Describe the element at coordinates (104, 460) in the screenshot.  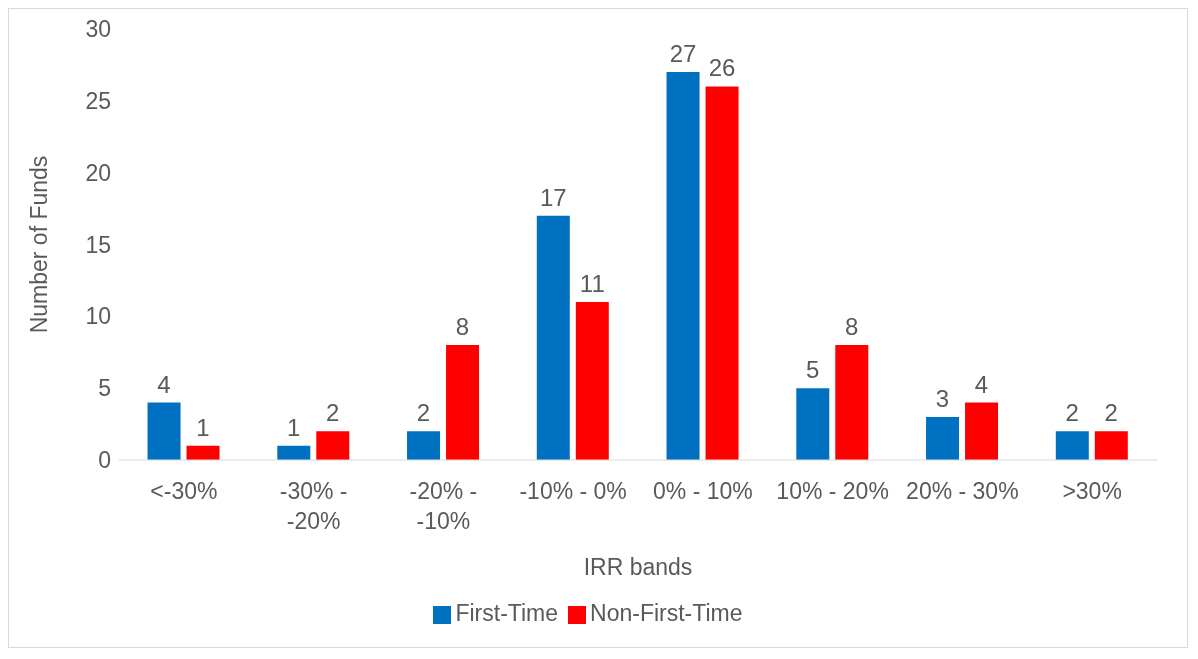
I see `y-tick-label: 0` at that location.